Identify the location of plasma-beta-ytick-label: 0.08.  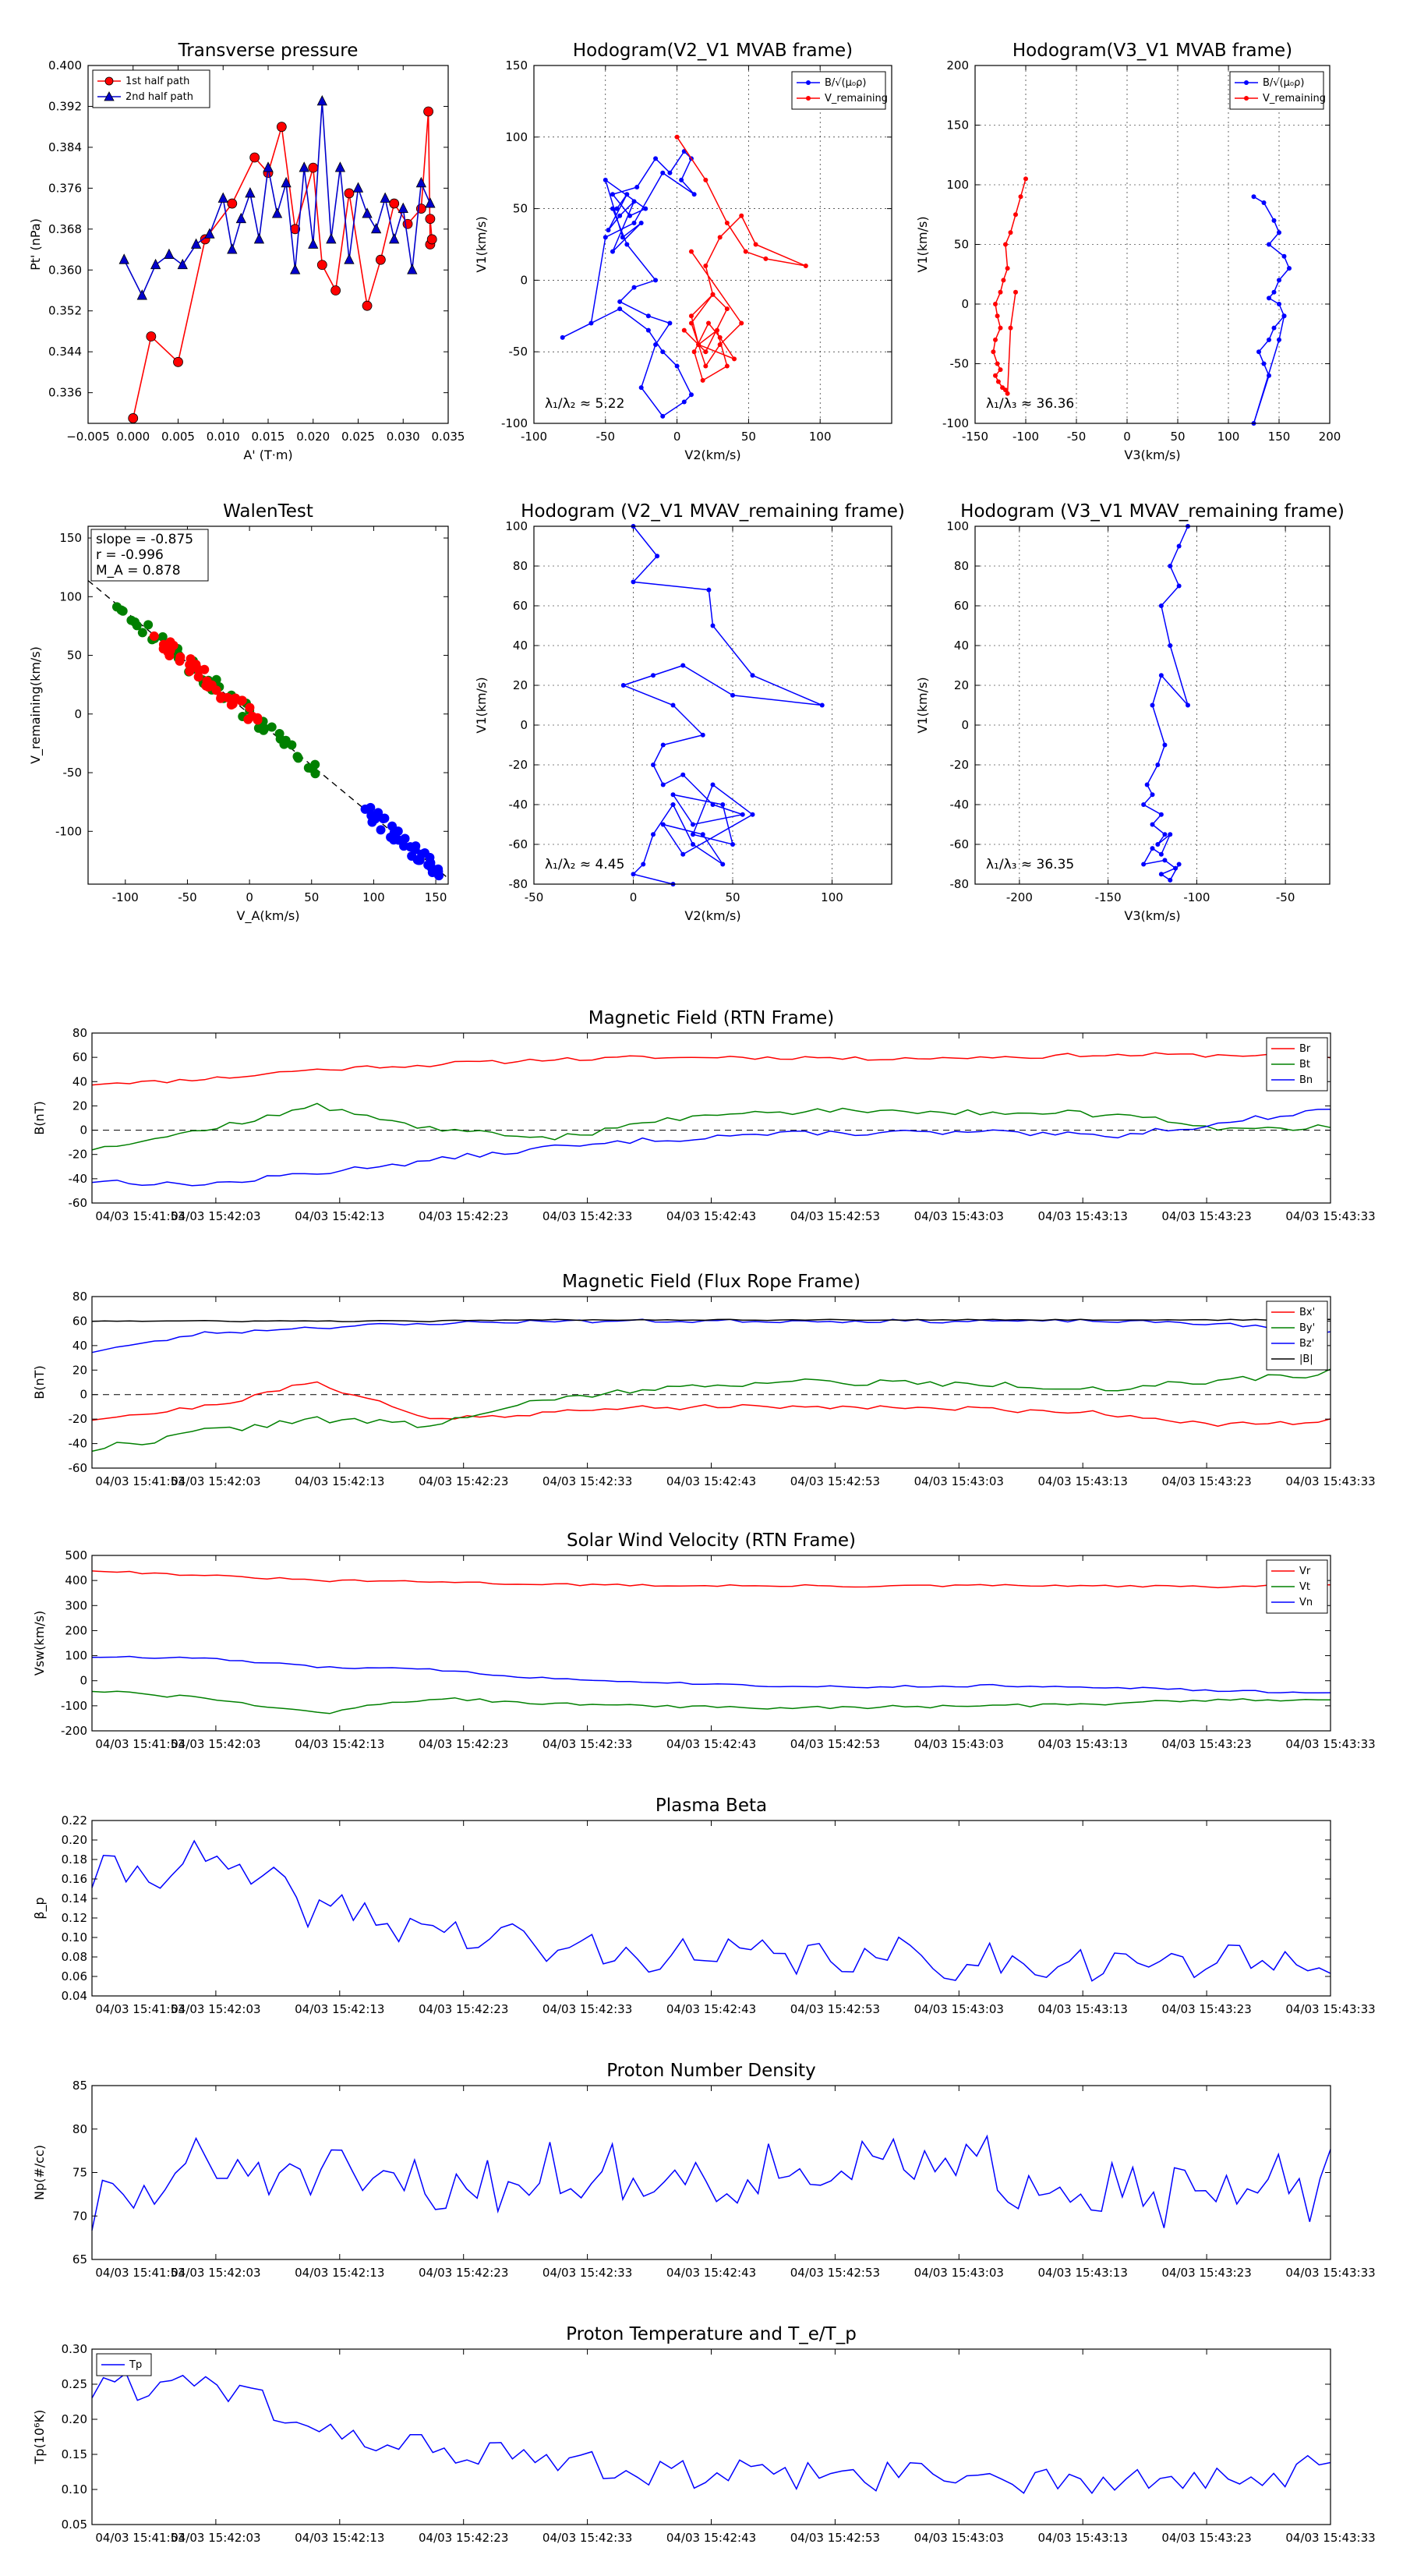
(74, 1957).